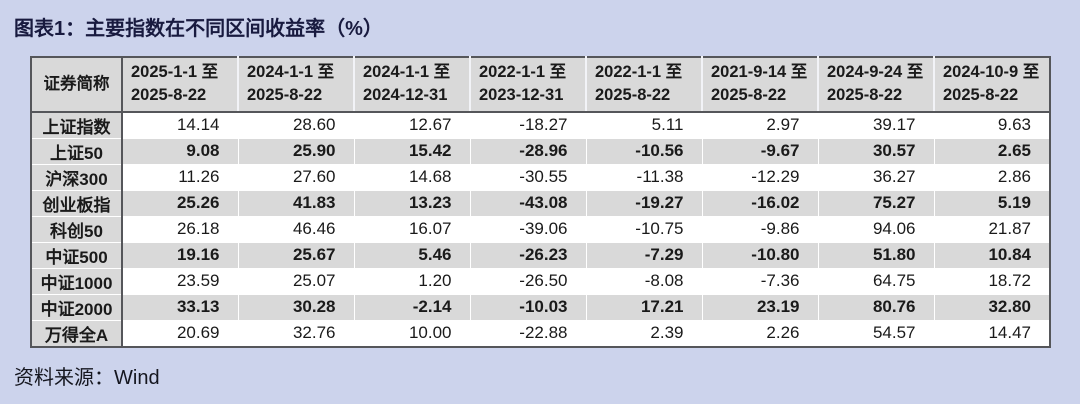  Describe the element at coordinates (759, 177) in the screenshot. I see `return-value: -12.29` at that location.